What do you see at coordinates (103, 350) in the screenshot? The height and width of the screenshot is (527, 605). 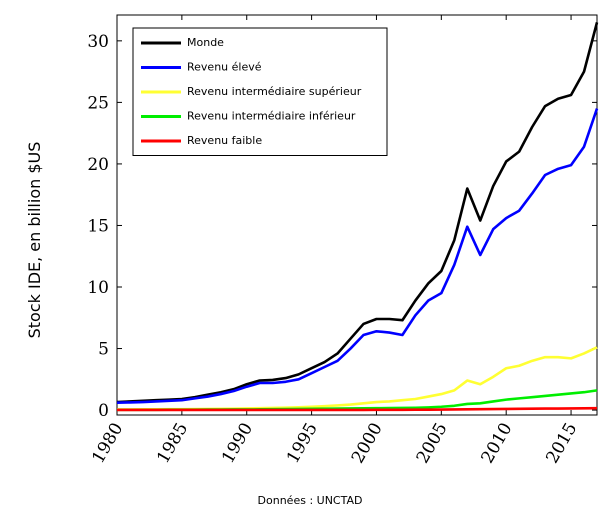 I see `y-tick-label: 5` at bounding box center [103, 350].